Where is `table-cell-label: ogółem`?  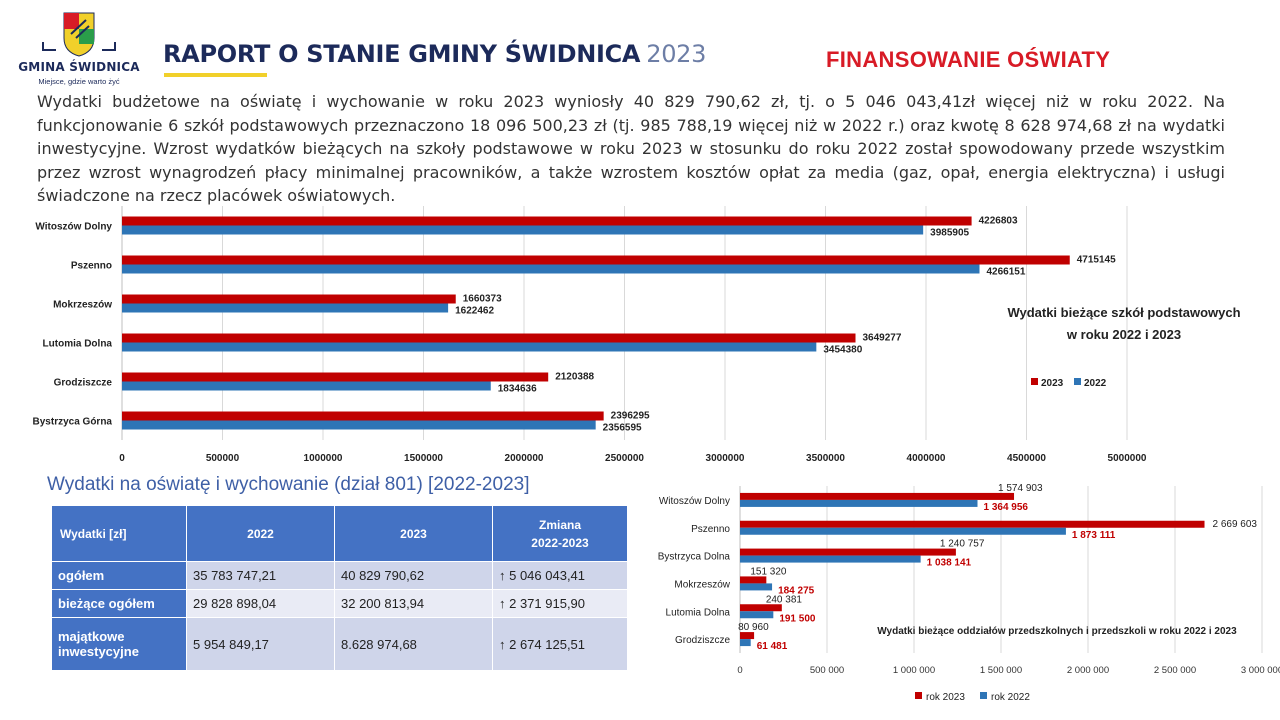
table-cell-label: ogółem is located at coordinates (119, 575).